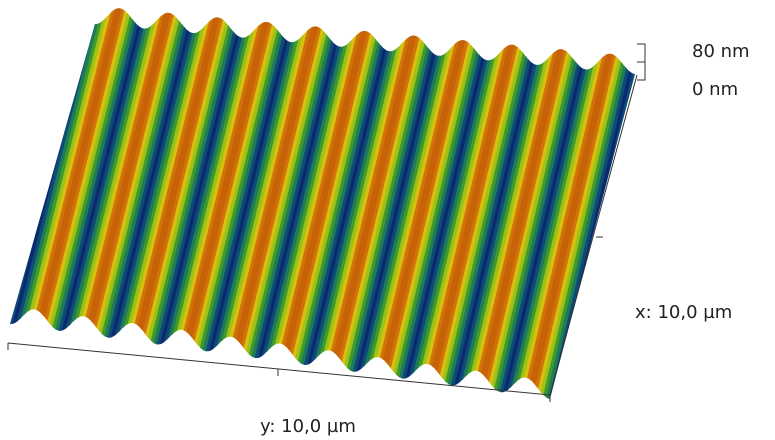  Describe the element at coordinates (715, 89) in the screenshot. I see `scale-bottom: 0 nm` at that location.